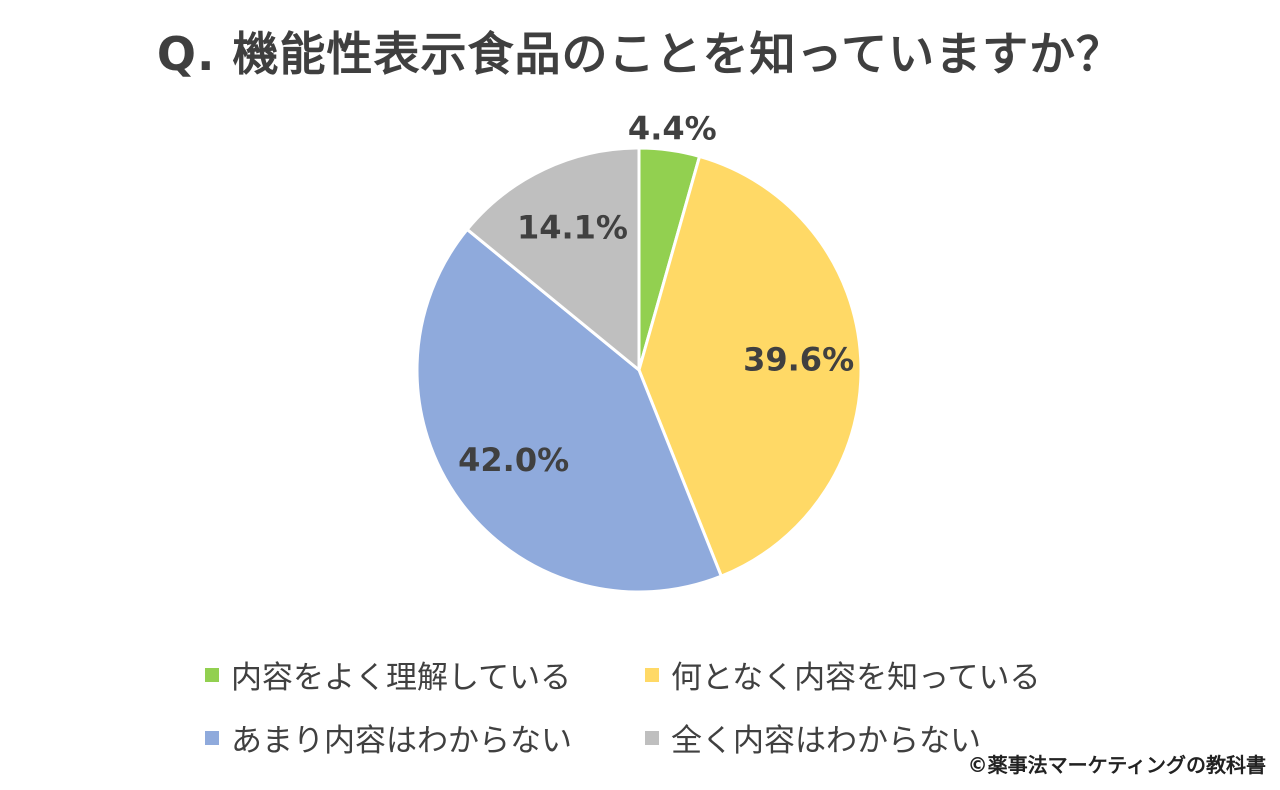 The width and height of the screenshot is (1280, 790). Describe the element at coordinates (826, 741) in the screenshot. I see `legend-label: 全く内容はわからない` at that location.